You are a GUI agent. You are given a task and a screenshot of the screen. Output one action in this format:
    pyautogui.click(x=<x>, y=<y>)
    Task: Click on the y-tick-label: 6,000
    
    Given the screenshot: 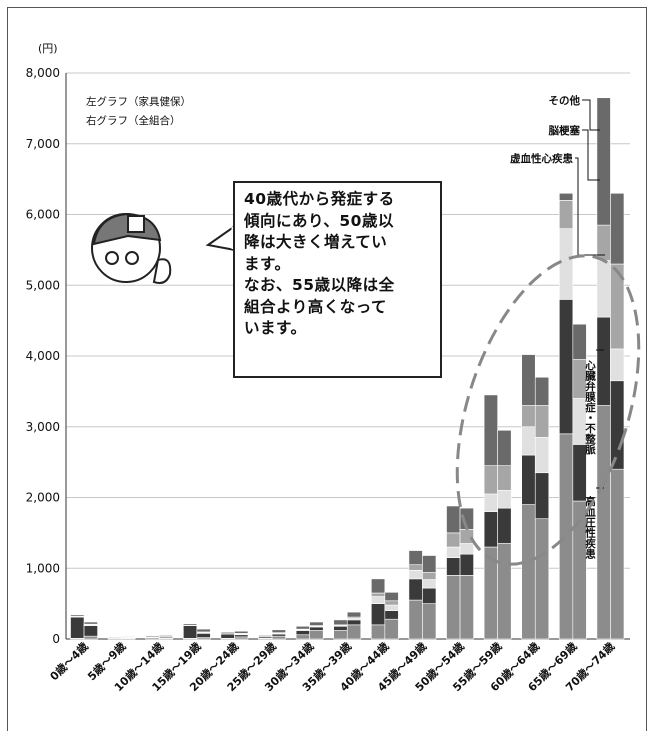 What is the action you would take?
    pyautogui.click(x=43, y=215)
    